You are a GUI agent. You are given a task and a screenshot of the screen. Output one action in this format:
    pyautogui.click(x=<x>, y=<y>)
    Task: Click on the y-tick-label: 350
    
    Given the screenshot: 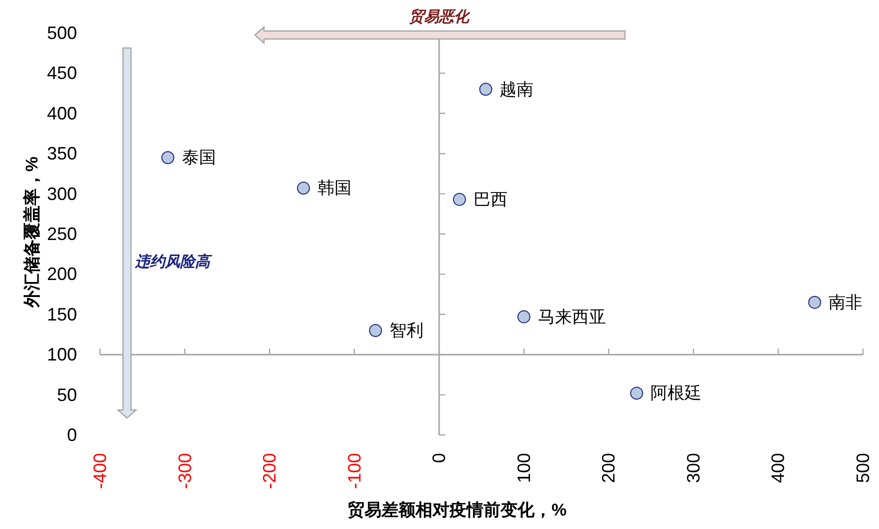 What is the action you would take?
    pyautogui.click(x=61, y=154)
    